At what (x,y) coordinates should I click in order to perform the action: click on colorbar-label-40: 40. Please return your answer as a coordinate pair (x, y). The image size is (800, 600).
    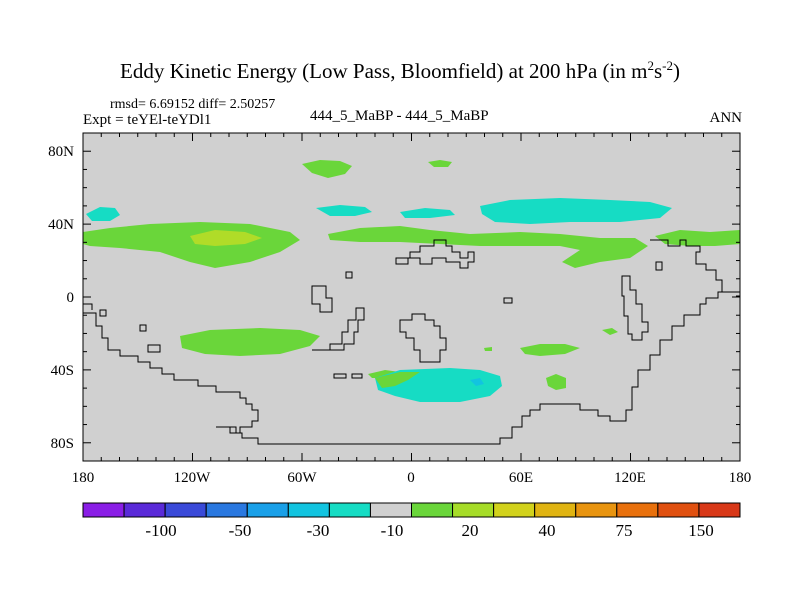
    Looking at the image, I should click on (547, 530).